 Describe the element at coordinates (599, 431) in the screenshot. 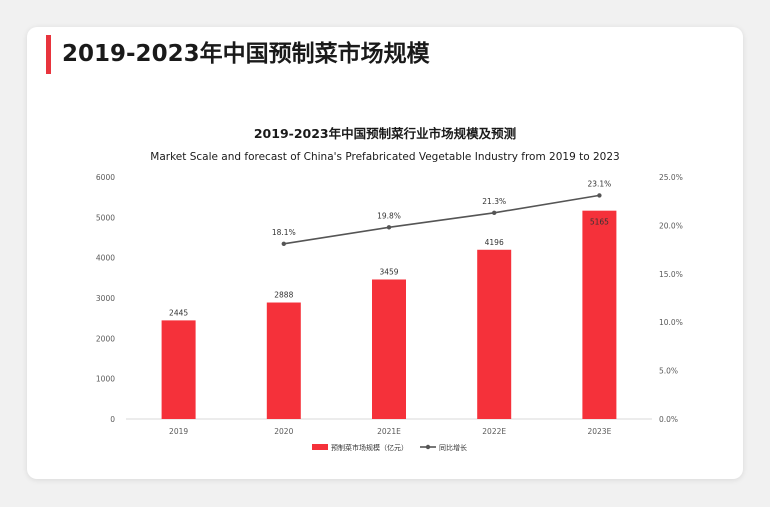

I see `x-tick-label: 2023E` at that location.